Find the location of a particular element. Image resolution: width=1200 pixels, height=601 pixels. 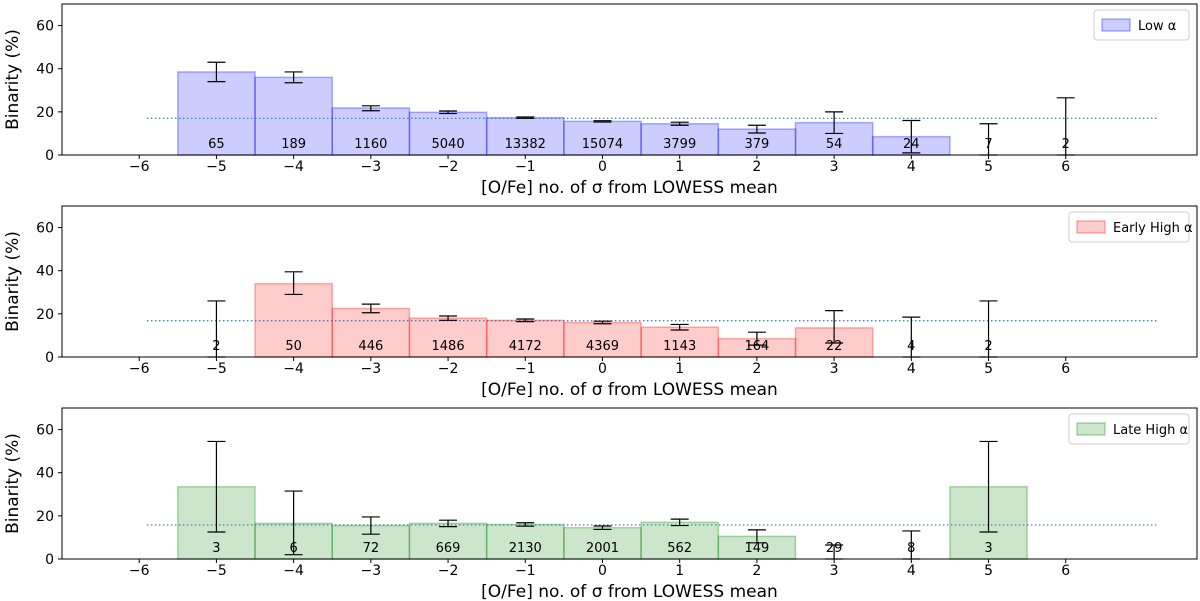

count-label: 446 is located at coordinates (370, 346).